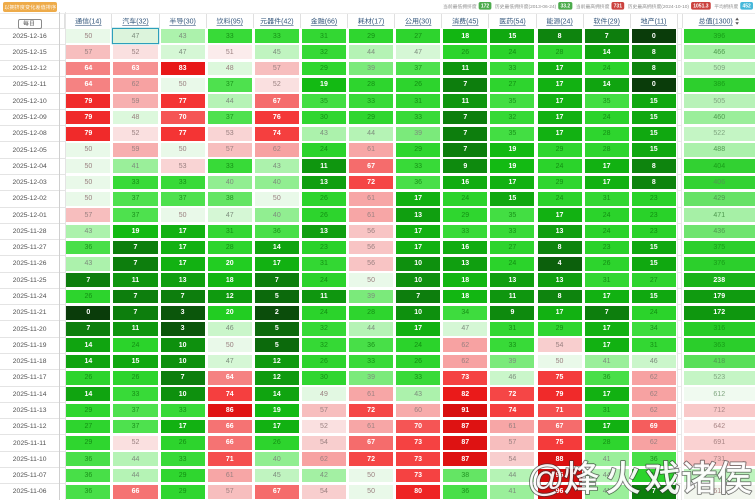  I want to click on svg-text: (29), so click(613, 22).